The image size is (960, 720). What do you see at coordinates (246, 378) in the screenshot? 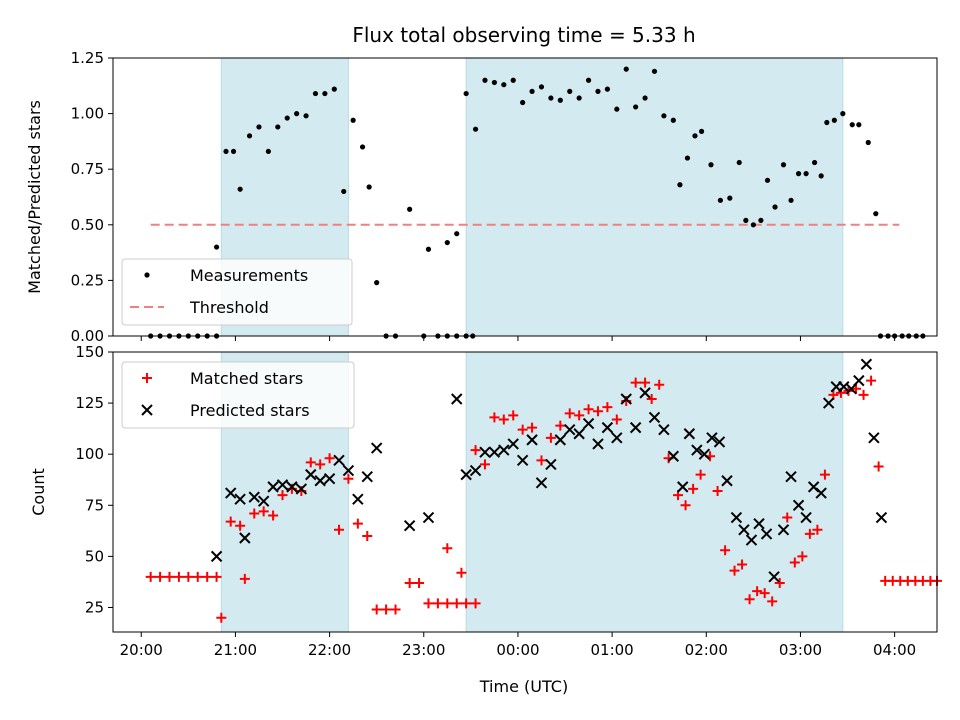
I see `bottom-legend-entry-0: Matched stars` at bounding box center [246, 378].